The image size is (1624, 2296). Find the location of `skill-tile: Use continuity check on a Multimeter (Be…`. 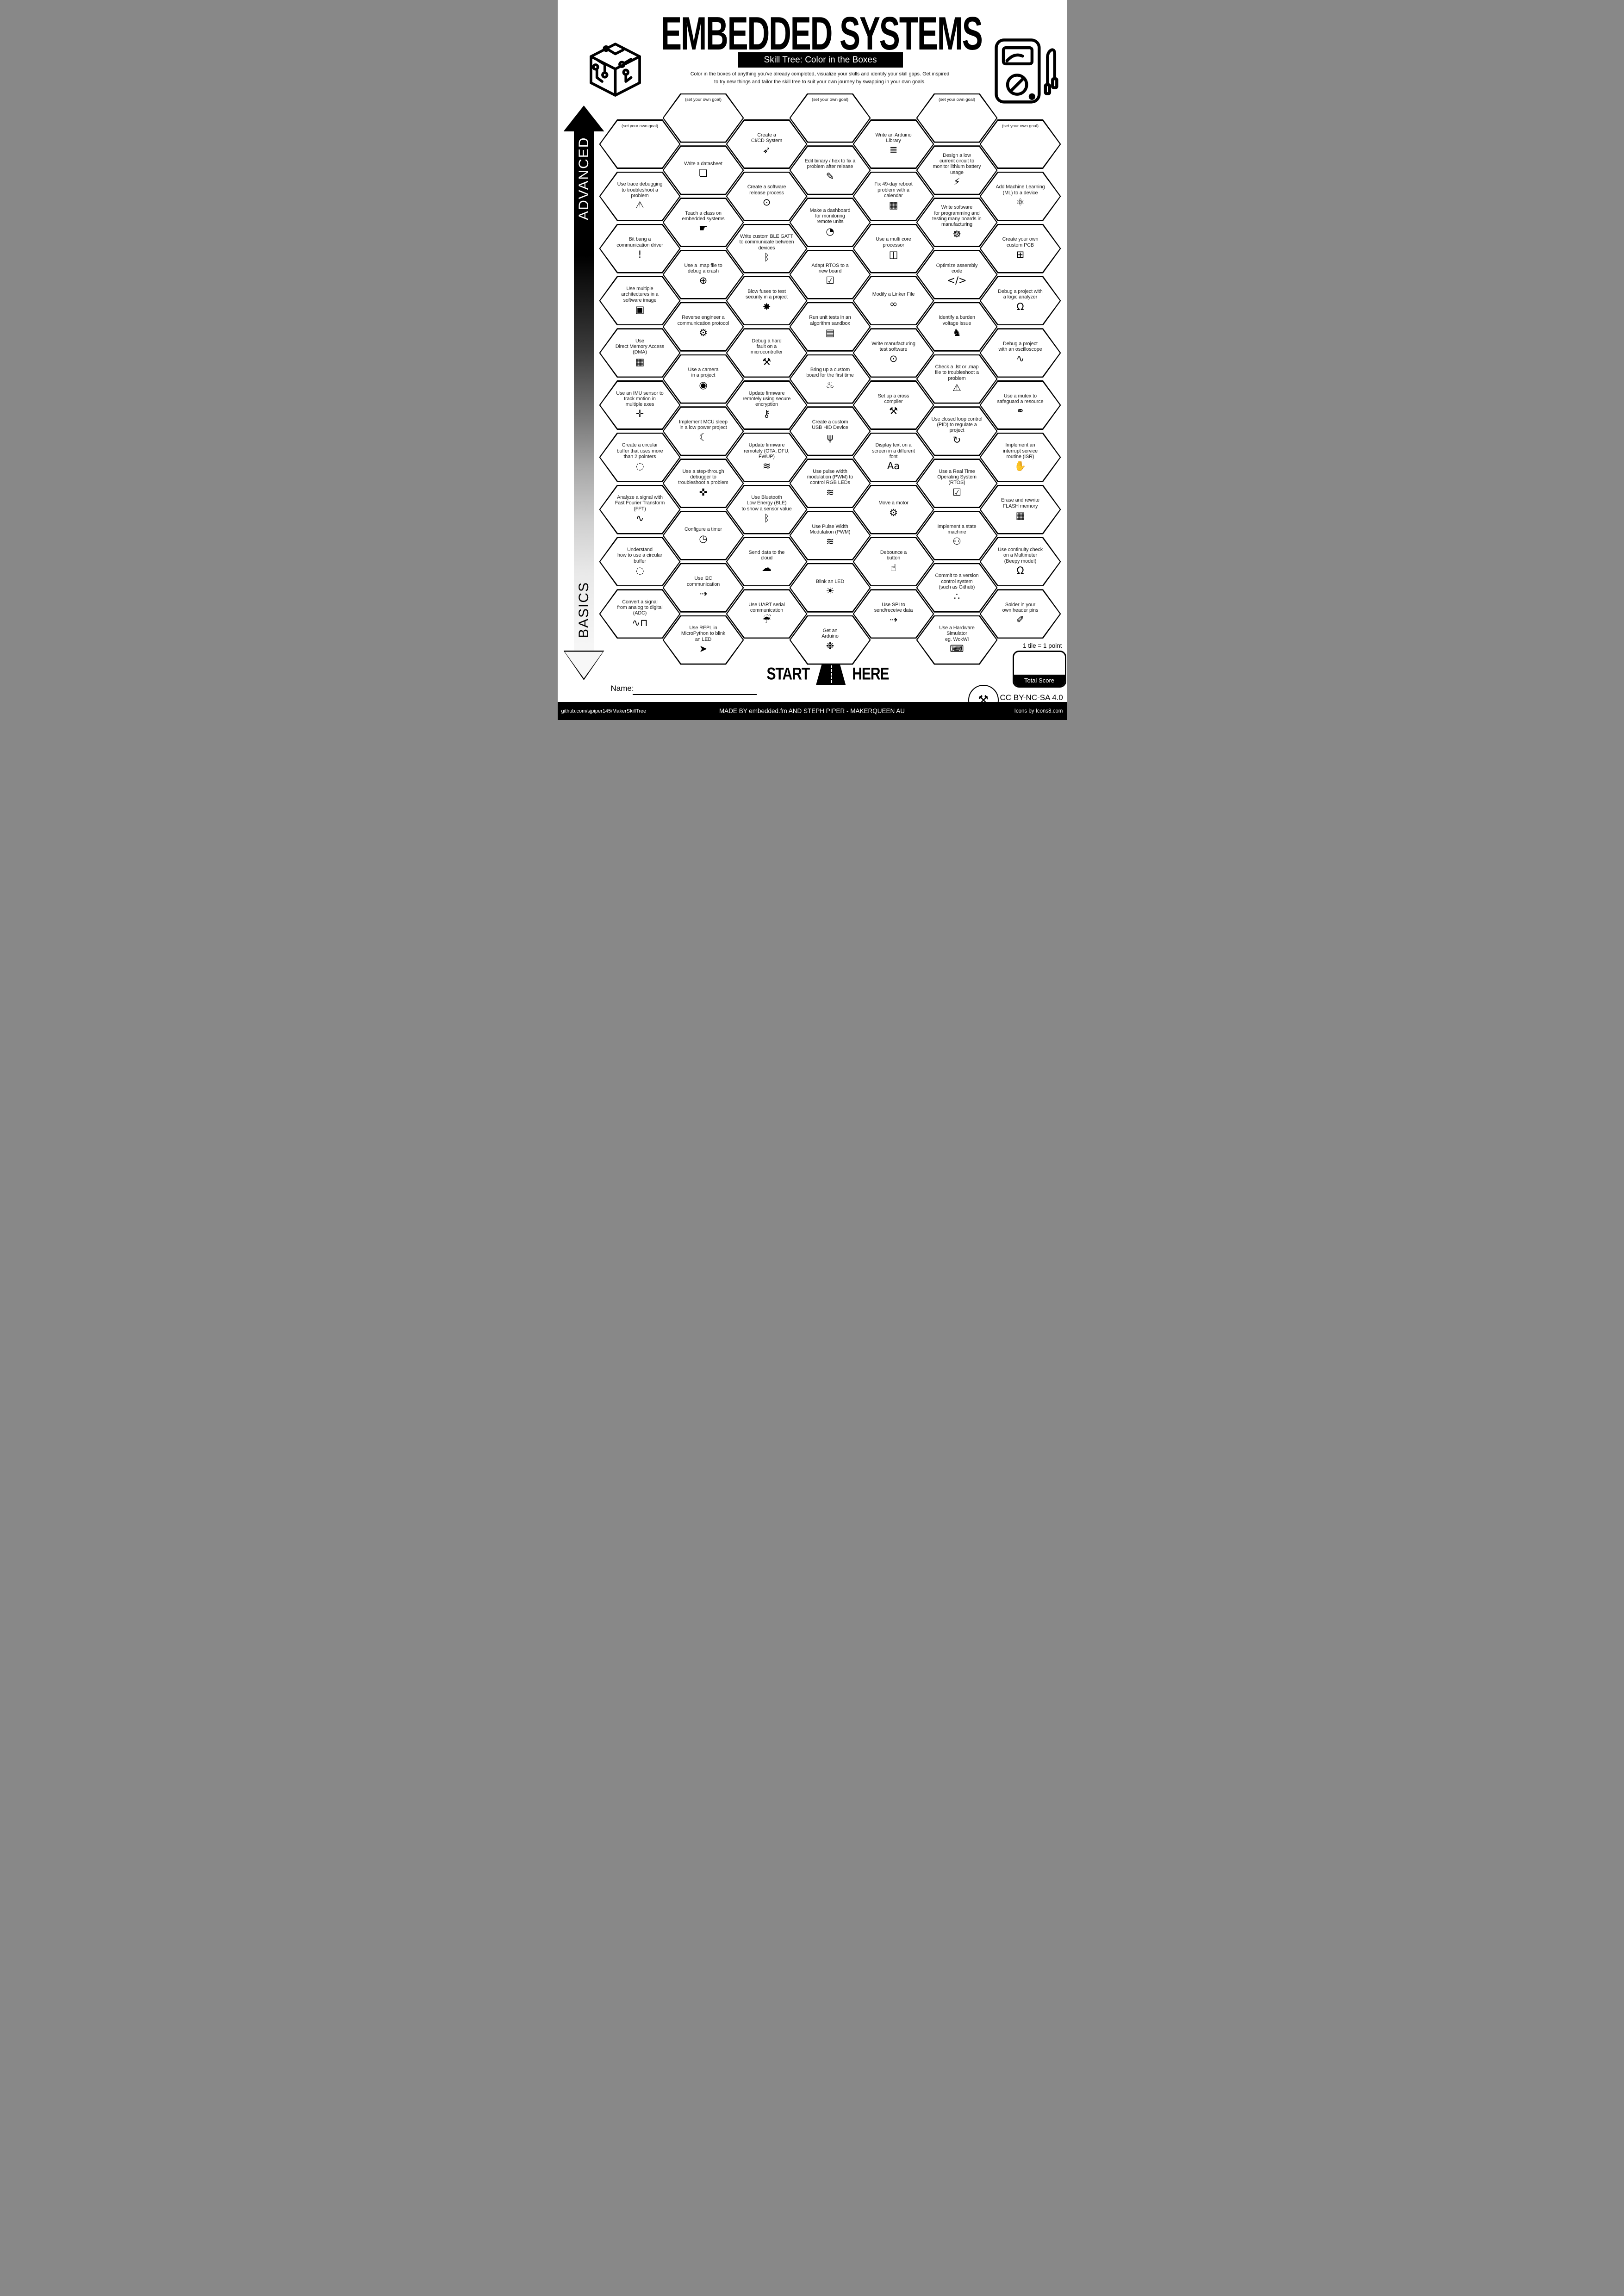

skill-tile: Use continuity check on a Multimeter (Be… is located at coordinates (1020, 562).